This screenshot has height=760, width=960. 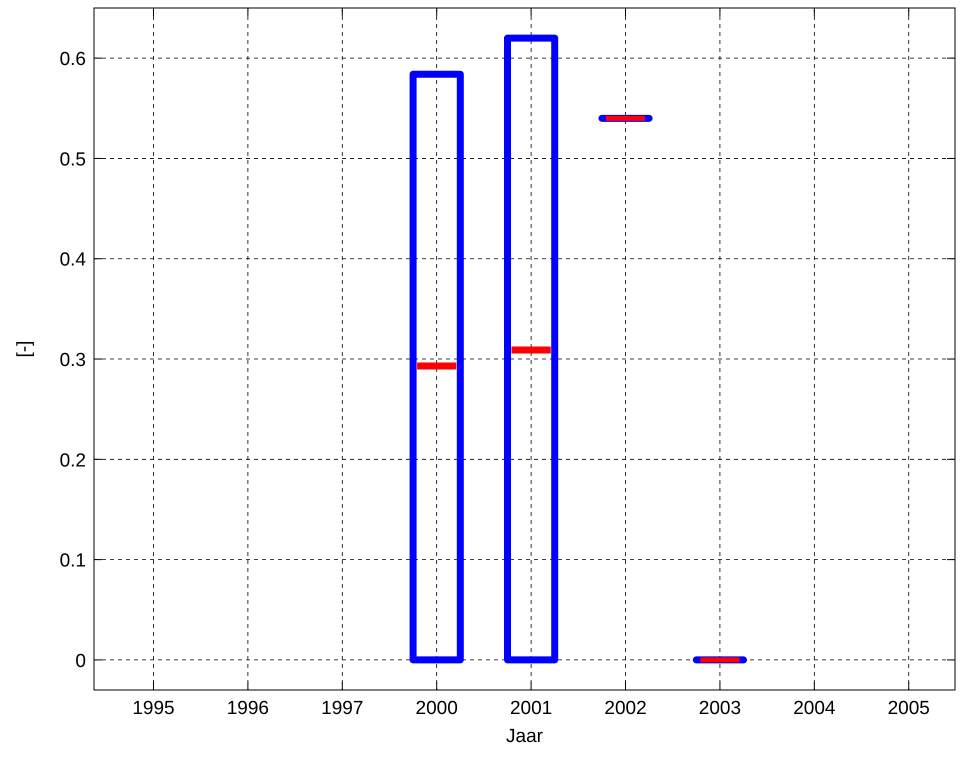 I want to click on y-tick-label: 0.5, so click(x=73, y=159).